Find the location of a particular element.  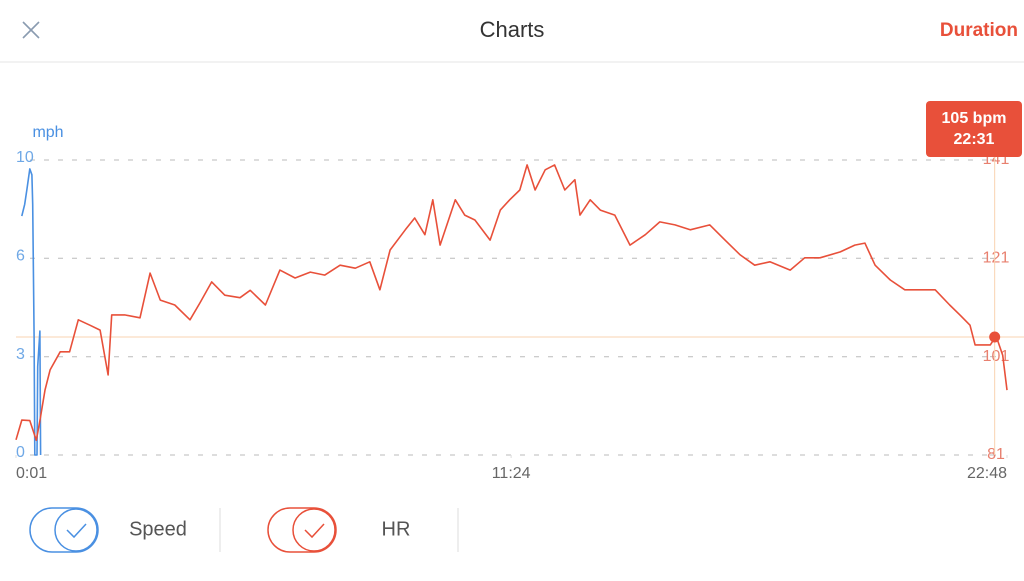

tooltip-box is located at coordinates (974, 129).